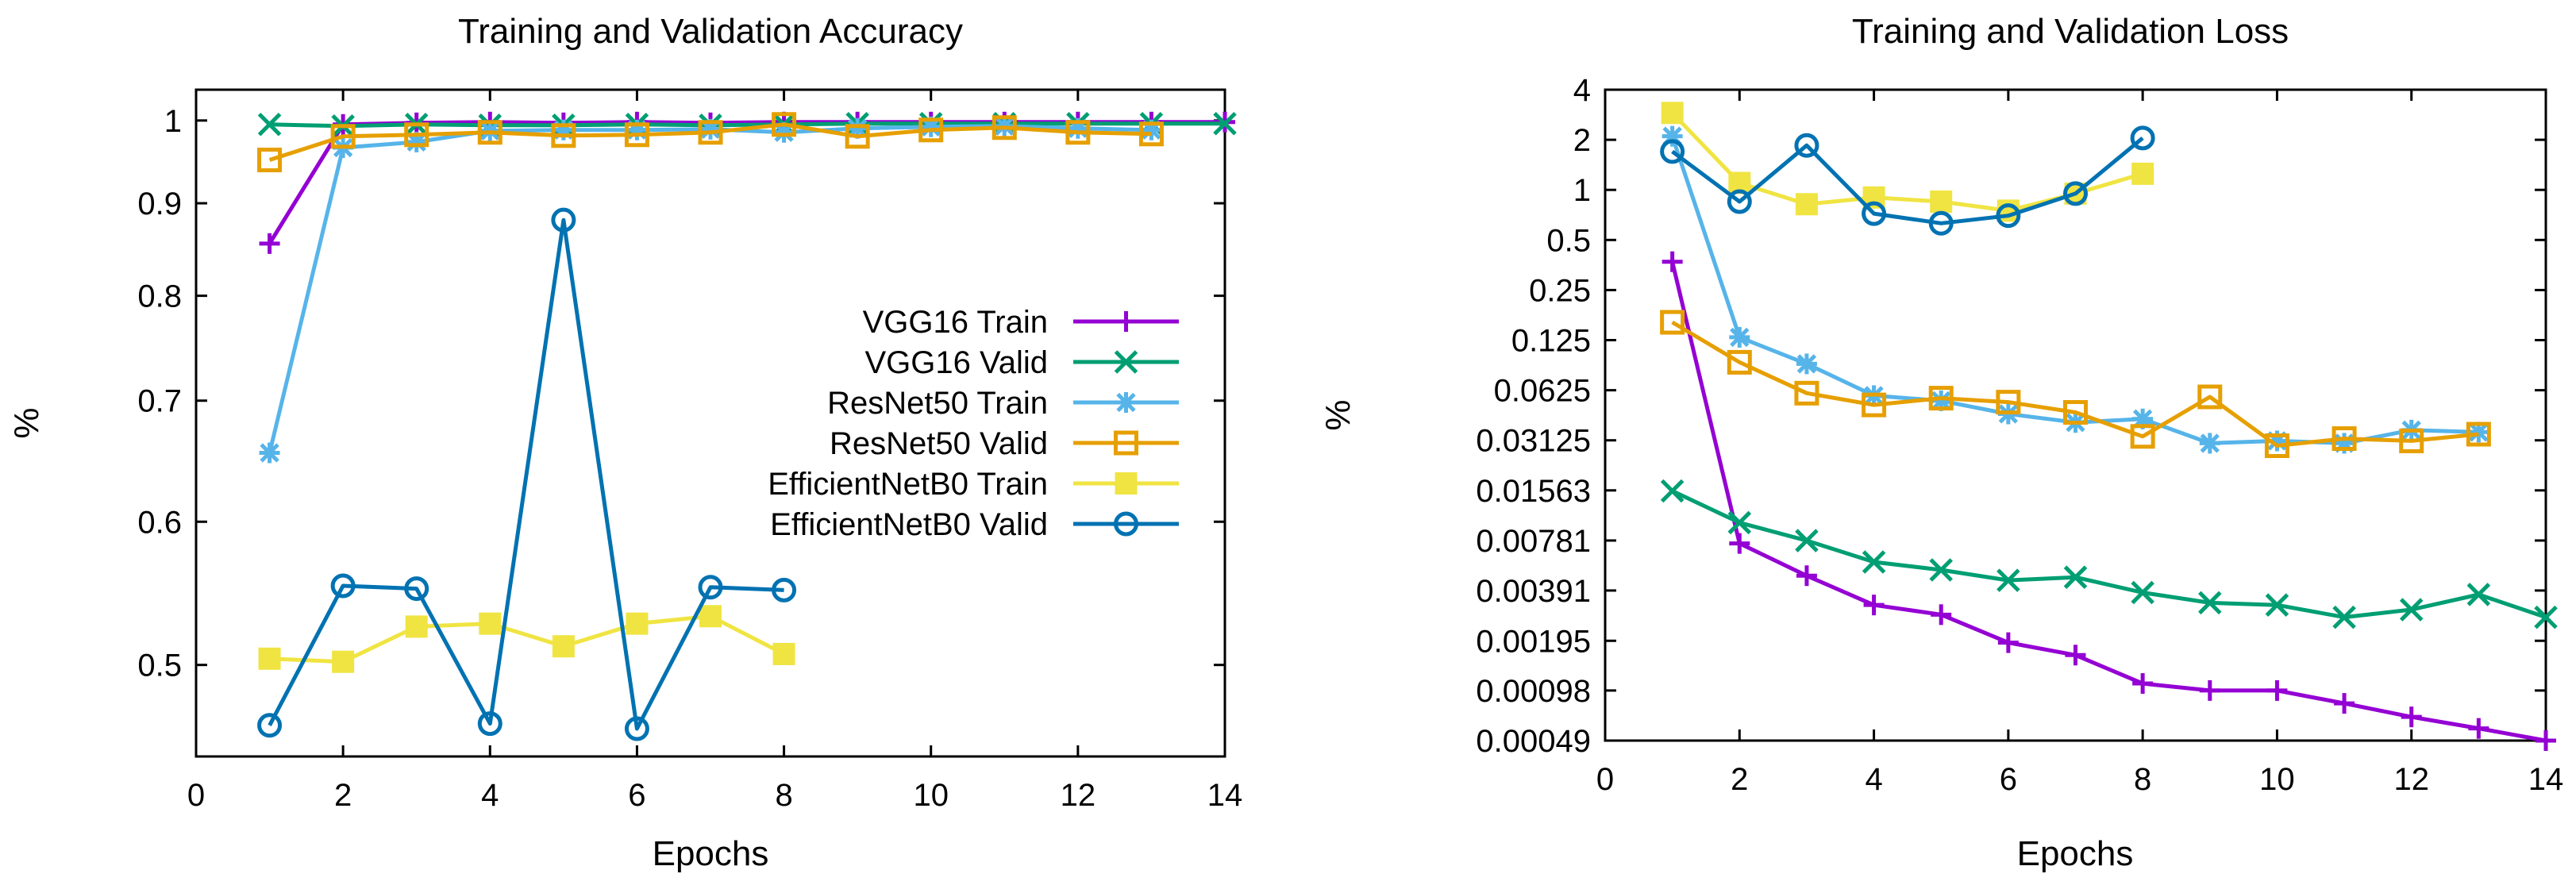 This screenshot has height=893, width=2576. Describe the element at coordinates (1126, 362) in the screenshot. I see `legend-vgg16-valid-marker-sample` at that location.